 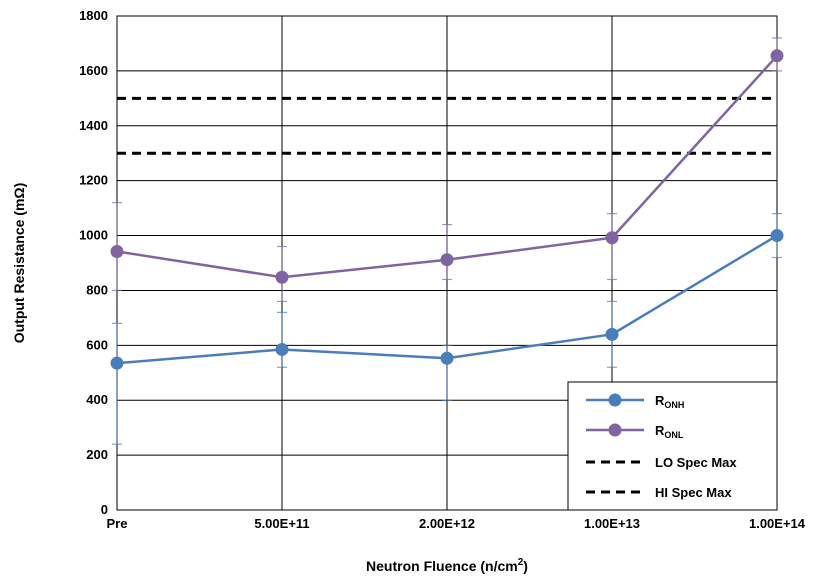 What do you see at coordinates (19, 263) in the screenshot?
I see `y-axis-title: Output Resistance (mΩ)` at bounding box center [19, 263].